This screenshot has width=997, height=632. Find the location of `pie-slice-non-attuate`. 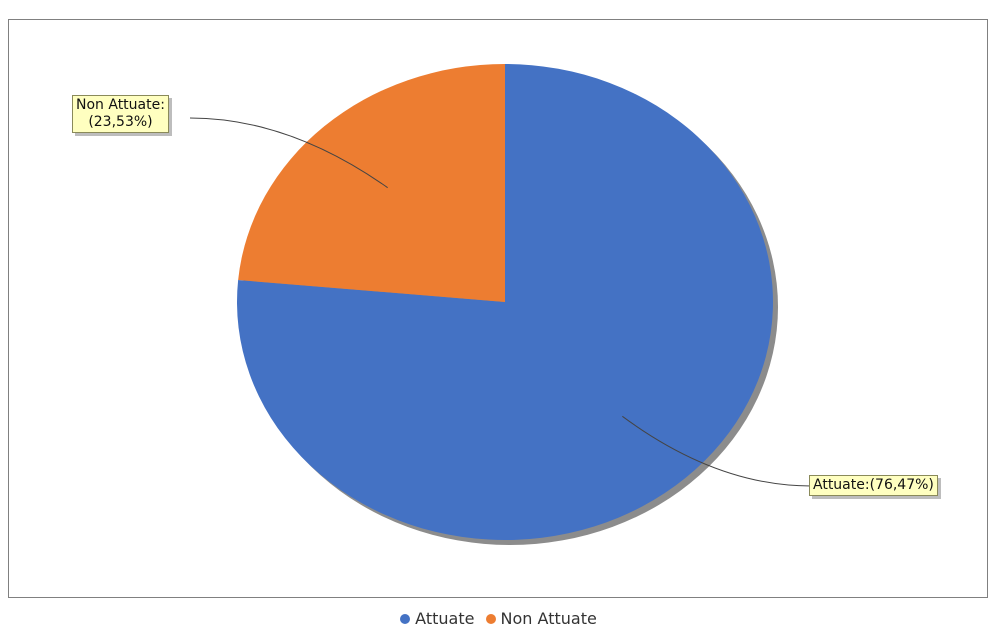

pie-slice-non-attuate is located at coordinates (371, 183).